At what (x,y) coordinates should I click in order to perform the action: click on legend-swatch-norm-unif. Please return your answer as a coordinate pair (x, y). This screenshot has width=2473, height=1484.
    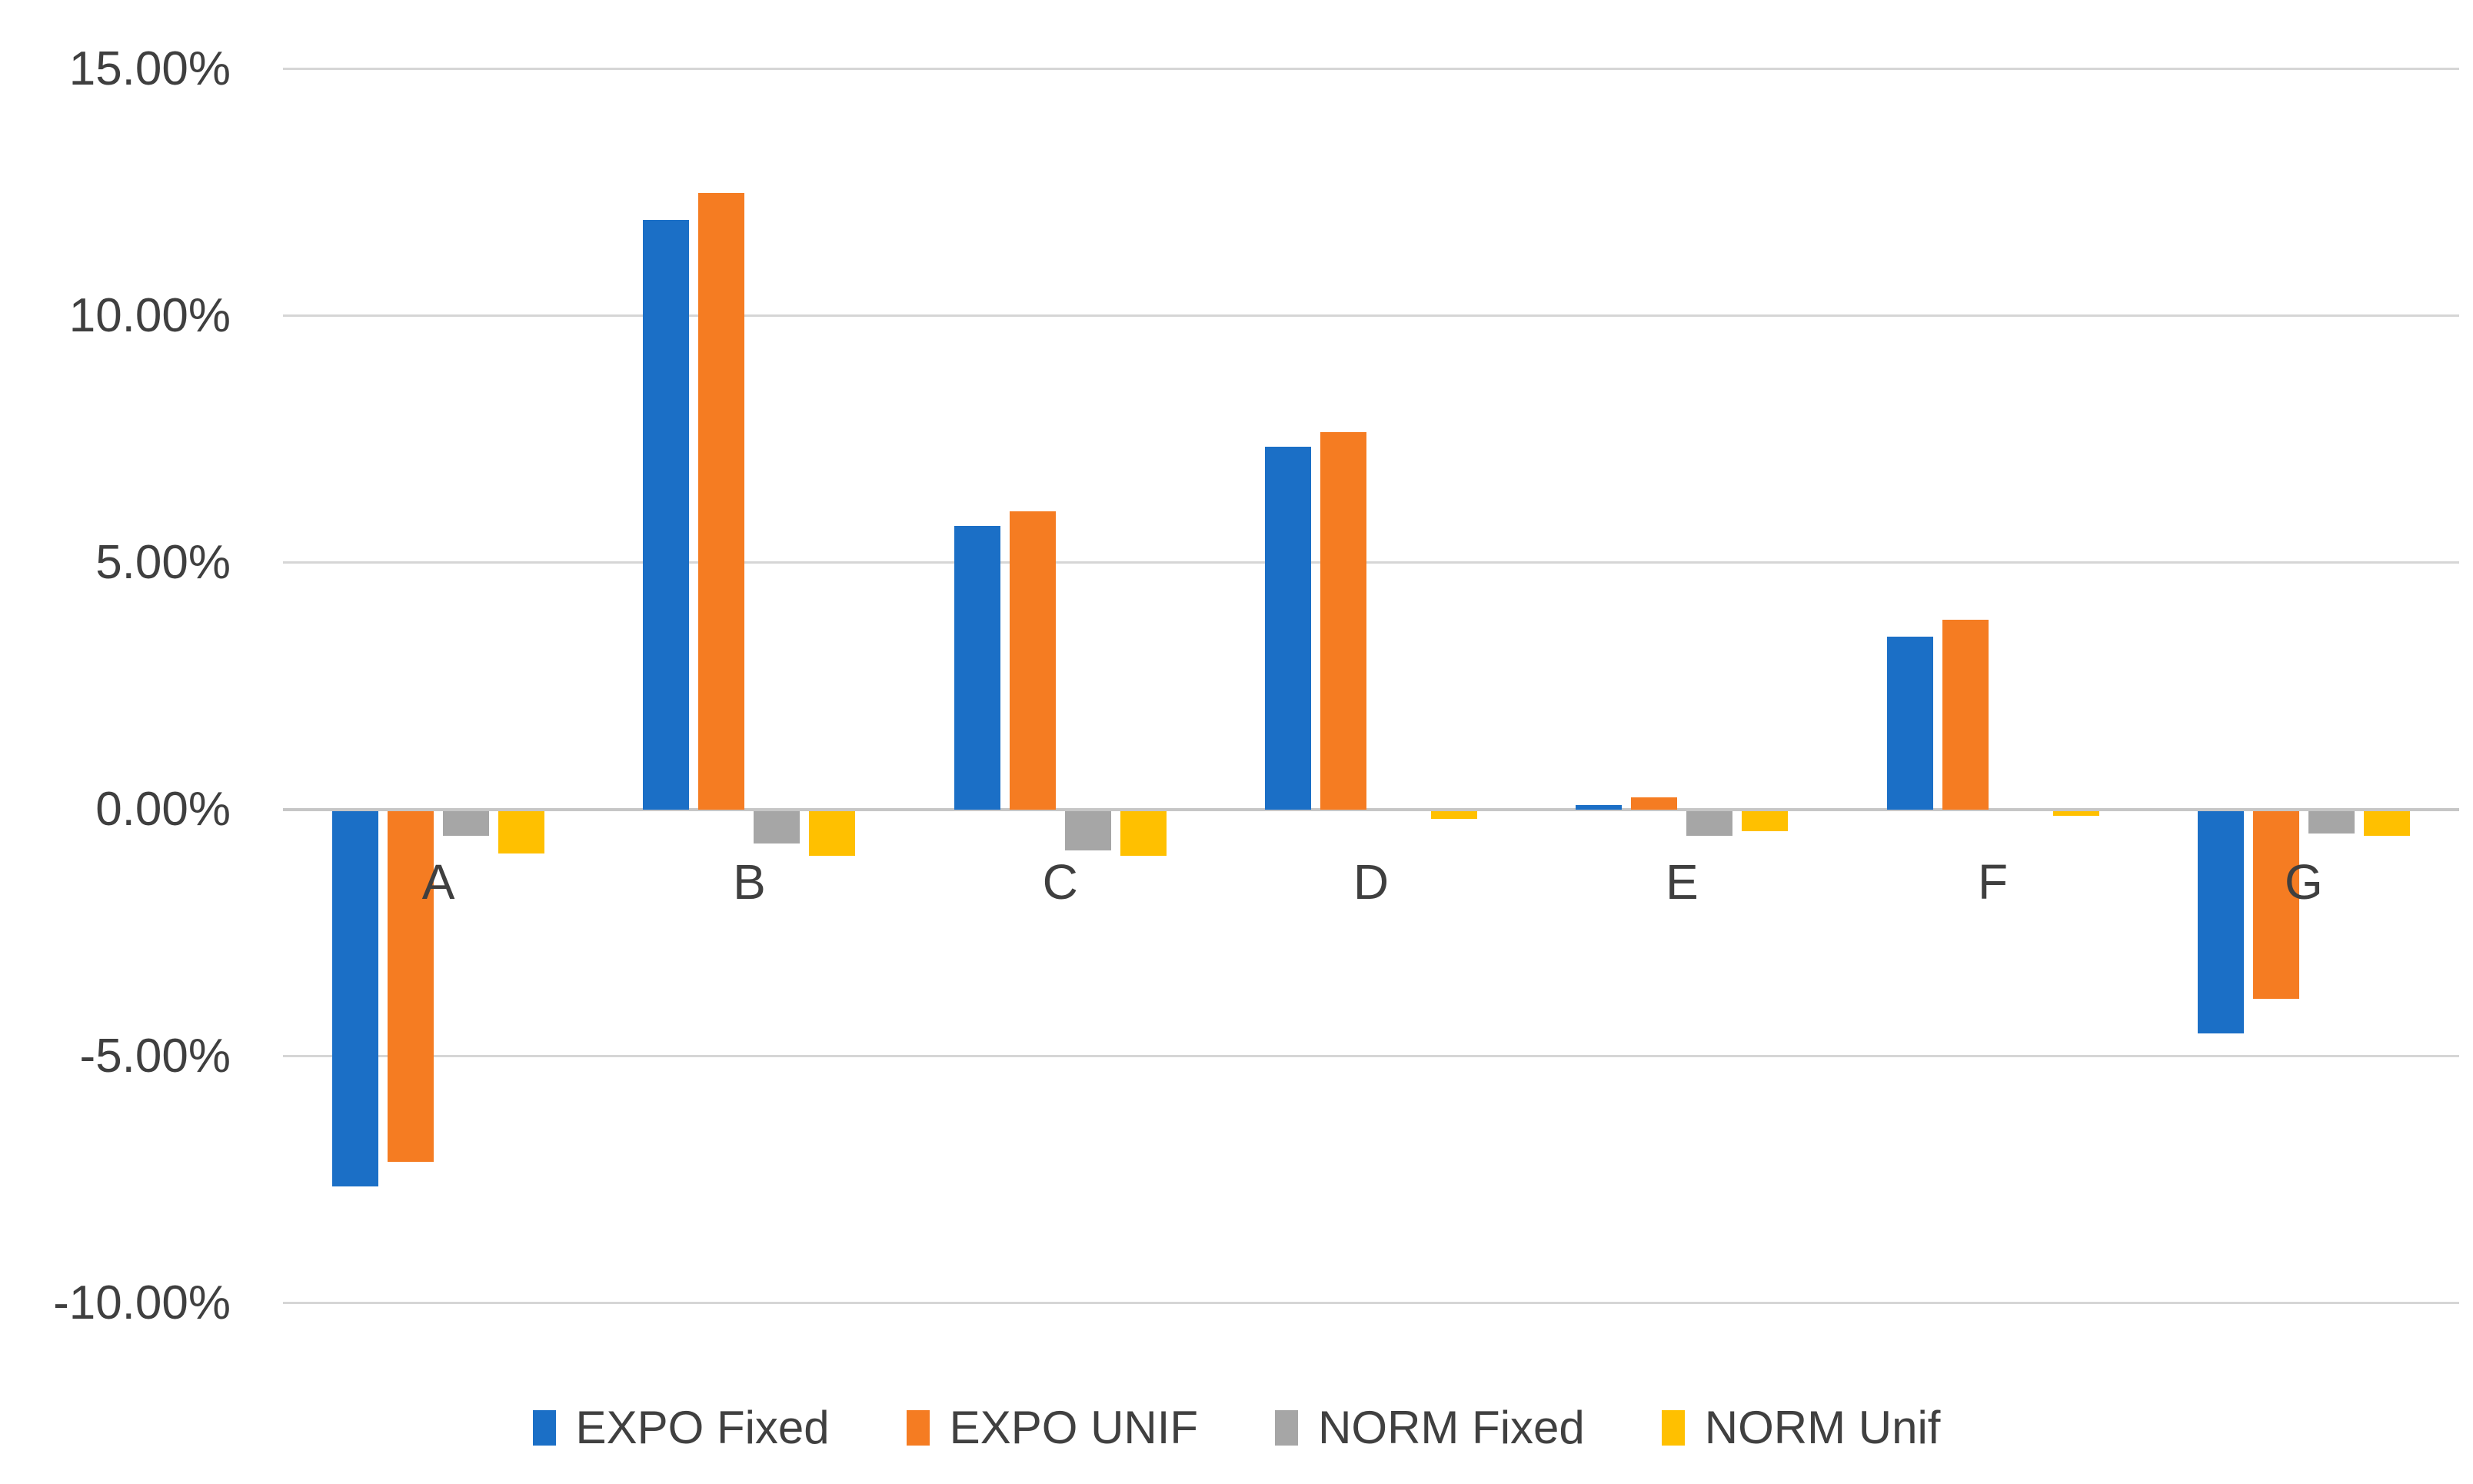
    Looking at the image, I should click on (1673, 1428).